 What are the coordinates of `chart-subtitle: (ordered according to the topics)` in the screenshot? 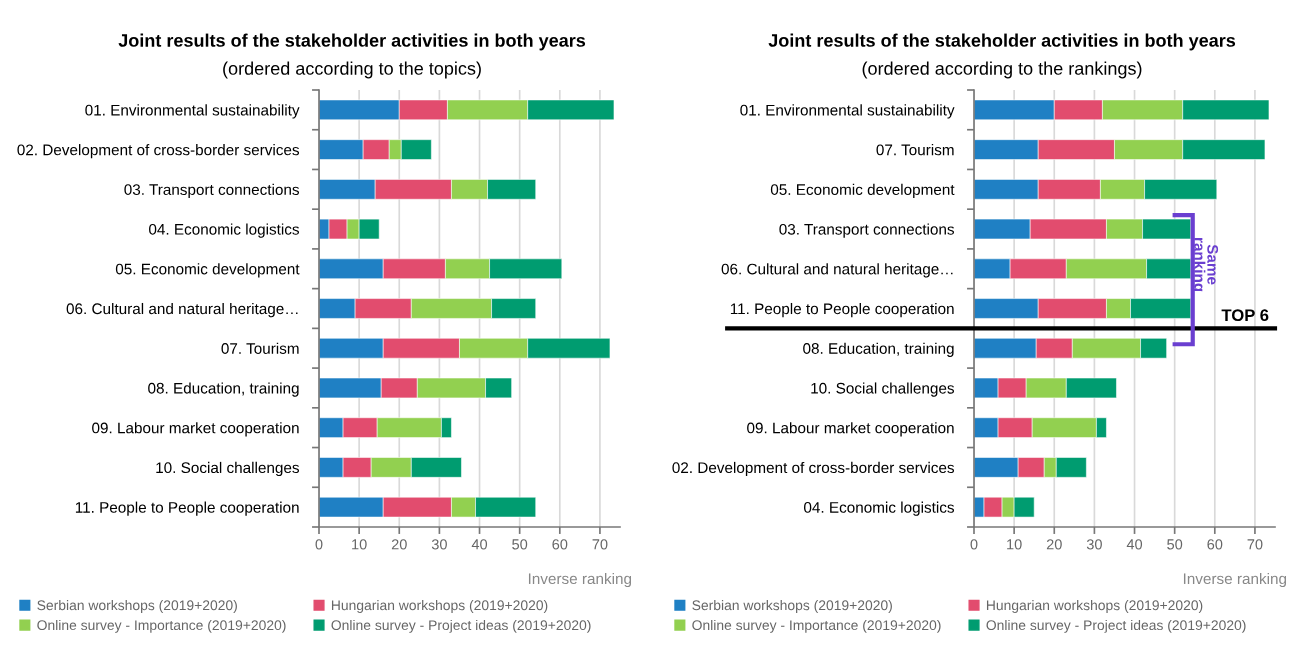 It's located at (352, 70).